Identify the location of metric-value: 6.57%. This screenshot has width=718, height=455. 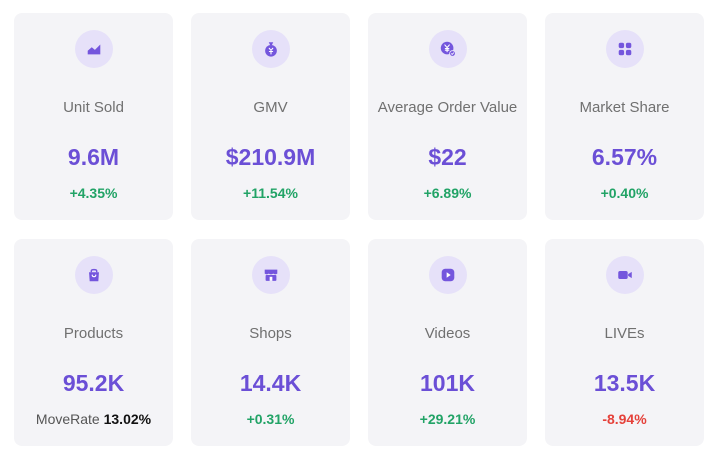
(624, 157).